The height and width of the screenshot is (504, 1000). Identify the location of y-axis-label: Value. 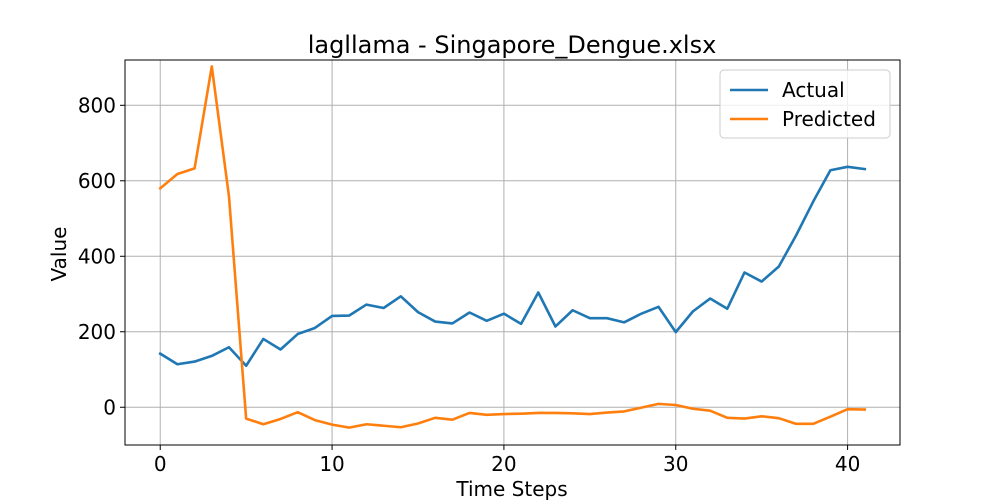
(59, 254).